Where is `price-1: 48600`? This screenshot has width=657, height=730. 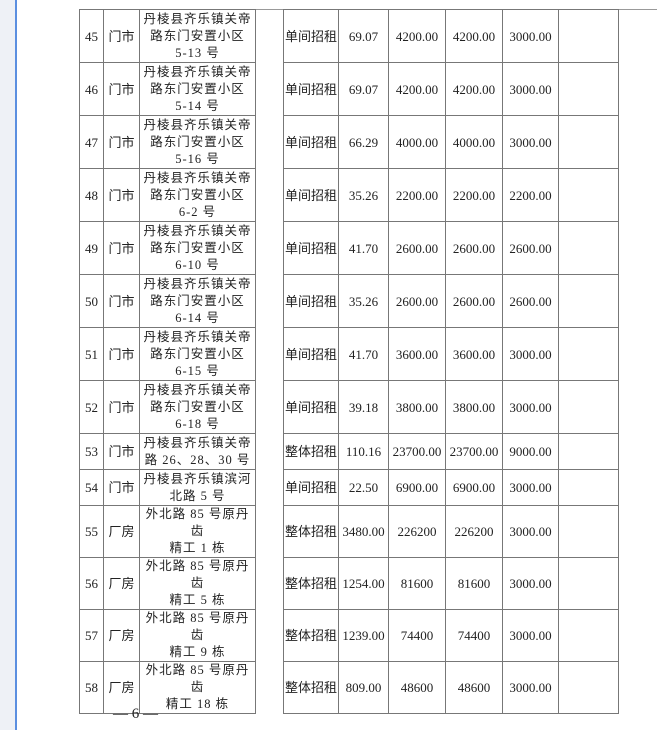 price-1: 48600 is located at coordinates (417, 687).